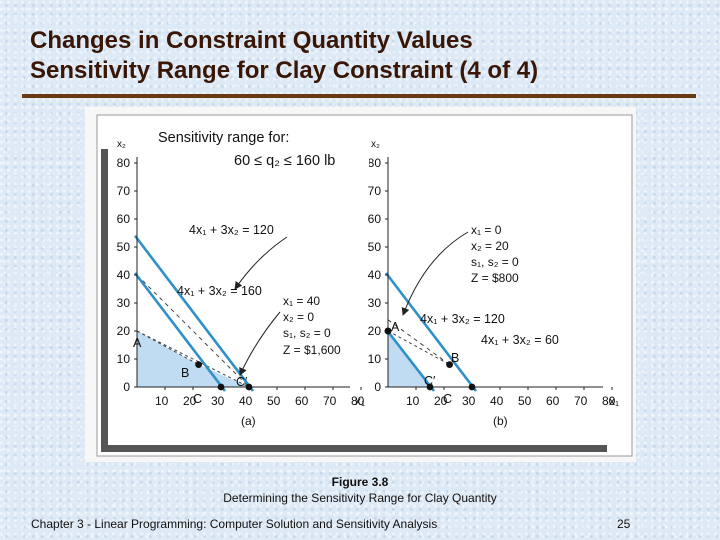 This screenshot has width=720, height=540. What do you see at coordinates (520, 340) in the screenshot?
I see `constraint-label-60-b: 4x₁ + 3x₂ = 60` at bounding box center [520, 340].